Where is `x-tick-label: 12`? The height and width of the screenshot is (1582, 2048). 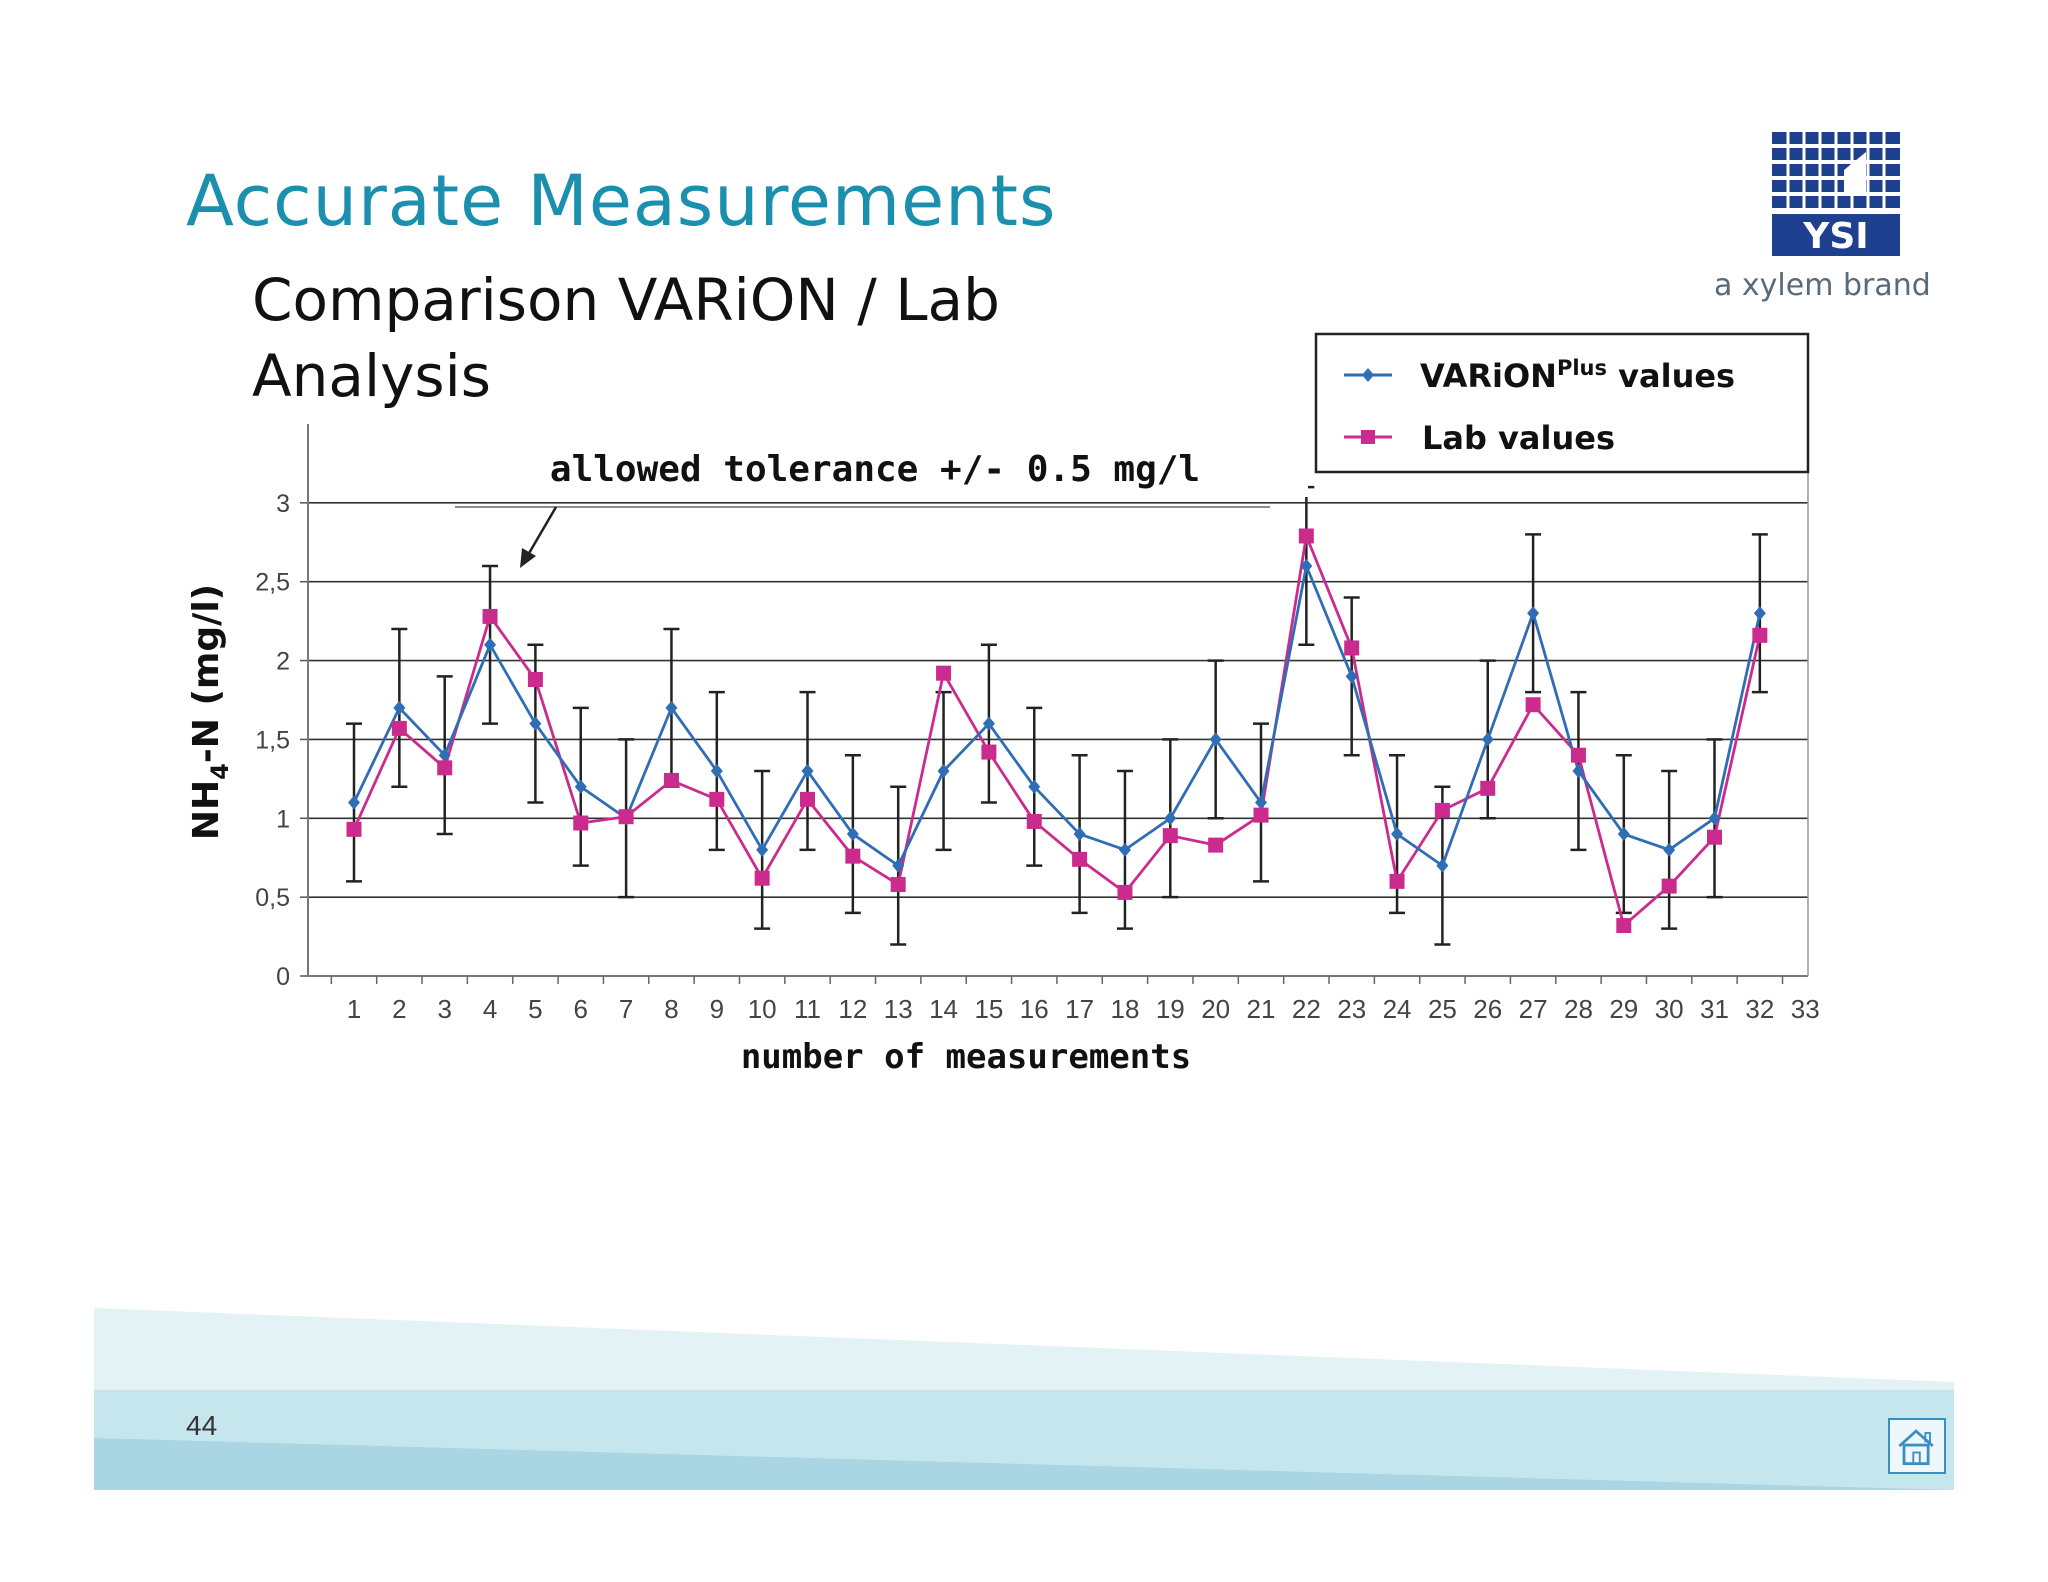
x-tick-label: 12 is located at coordinates (852, 1009).